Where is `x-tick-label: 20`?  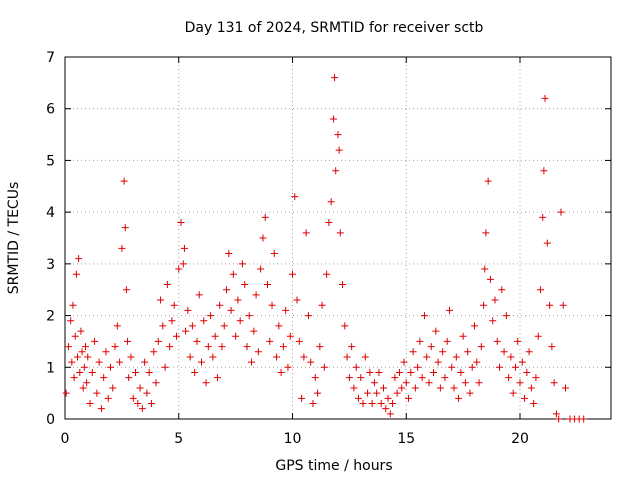 x-tick-label: 20 is located at coordinates (520, 439).